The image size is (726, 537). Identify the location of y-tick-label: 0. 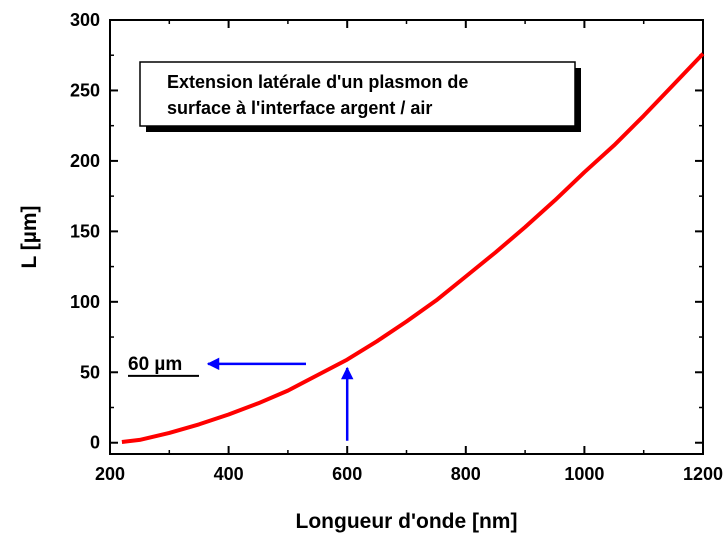
(95, 443).